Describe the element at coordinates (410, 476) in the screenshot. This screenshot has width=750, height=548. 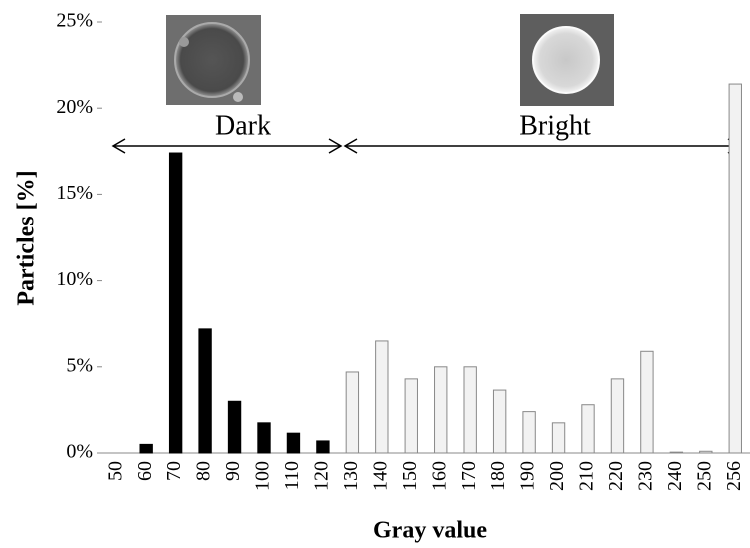
I see `x-tick-label: 150` at that location.